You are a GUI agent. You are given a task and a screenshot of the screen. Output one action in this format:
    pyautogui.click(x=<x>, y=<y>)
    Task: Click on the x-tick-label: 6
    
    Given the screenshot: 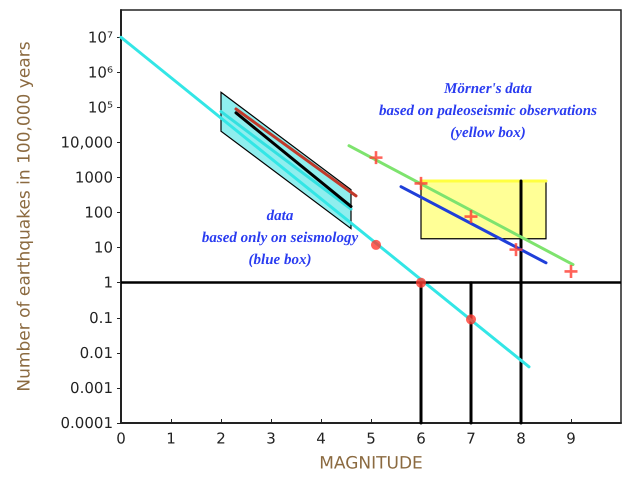 What is the action you would take?
    pyautogui.click(x=421, y=439)
    